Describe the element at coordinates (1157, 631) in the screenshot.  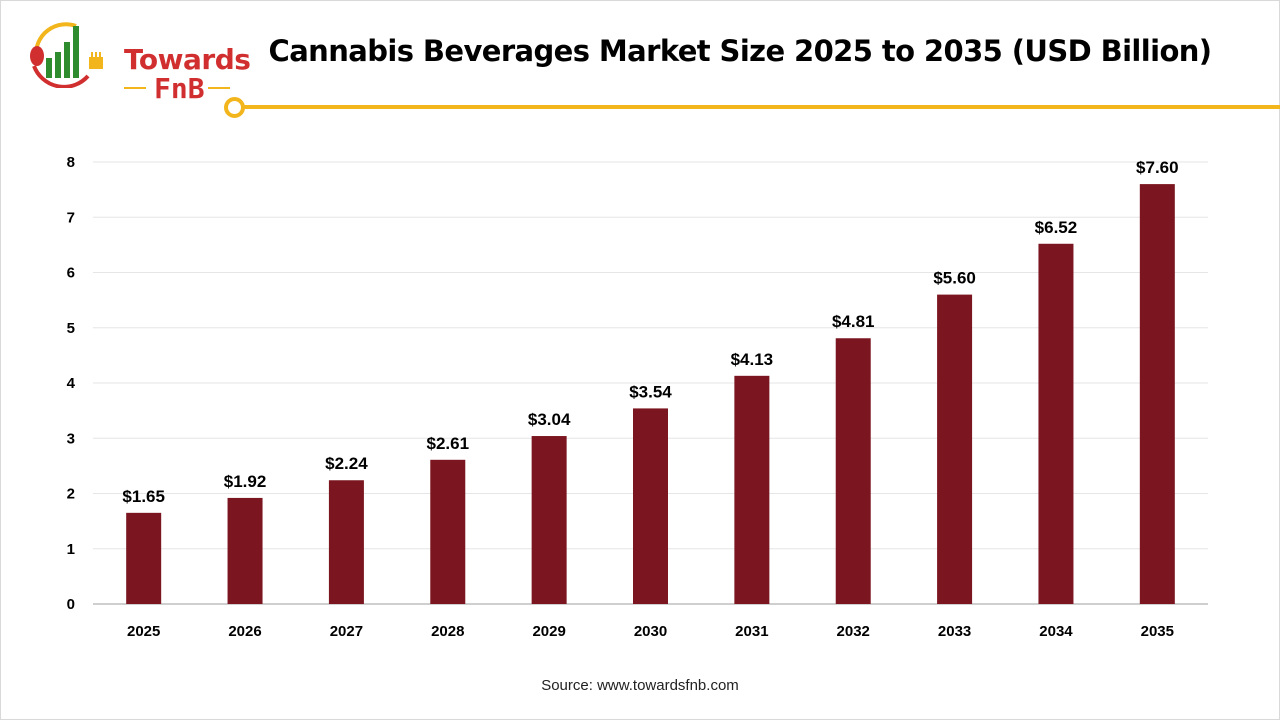
I see `x-tick-label: 2035` at that location.